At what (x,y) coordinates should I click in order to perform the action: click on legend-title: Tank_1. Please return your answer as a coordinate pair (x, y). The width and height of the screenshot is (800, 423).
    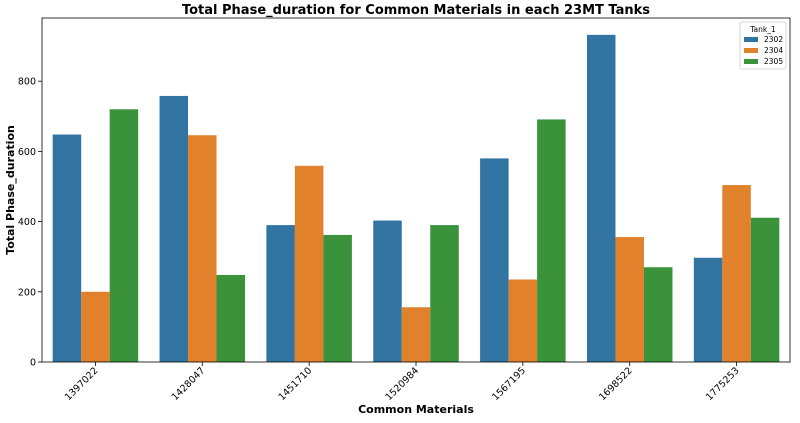
    Looking at the image, I should click on (762, 29).